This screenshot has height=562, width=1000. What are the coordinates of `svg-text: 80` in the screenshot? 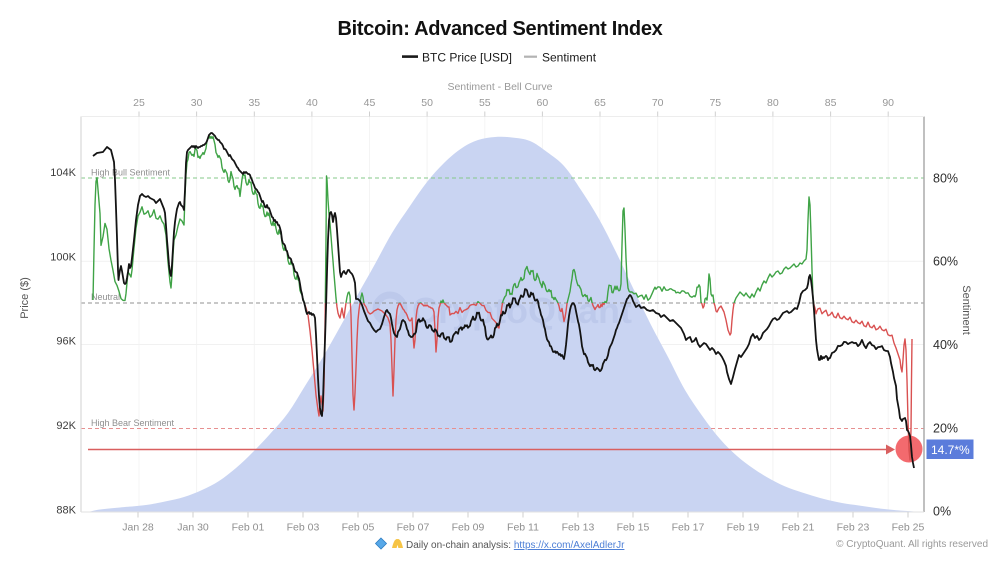 It's located at (773, 103).